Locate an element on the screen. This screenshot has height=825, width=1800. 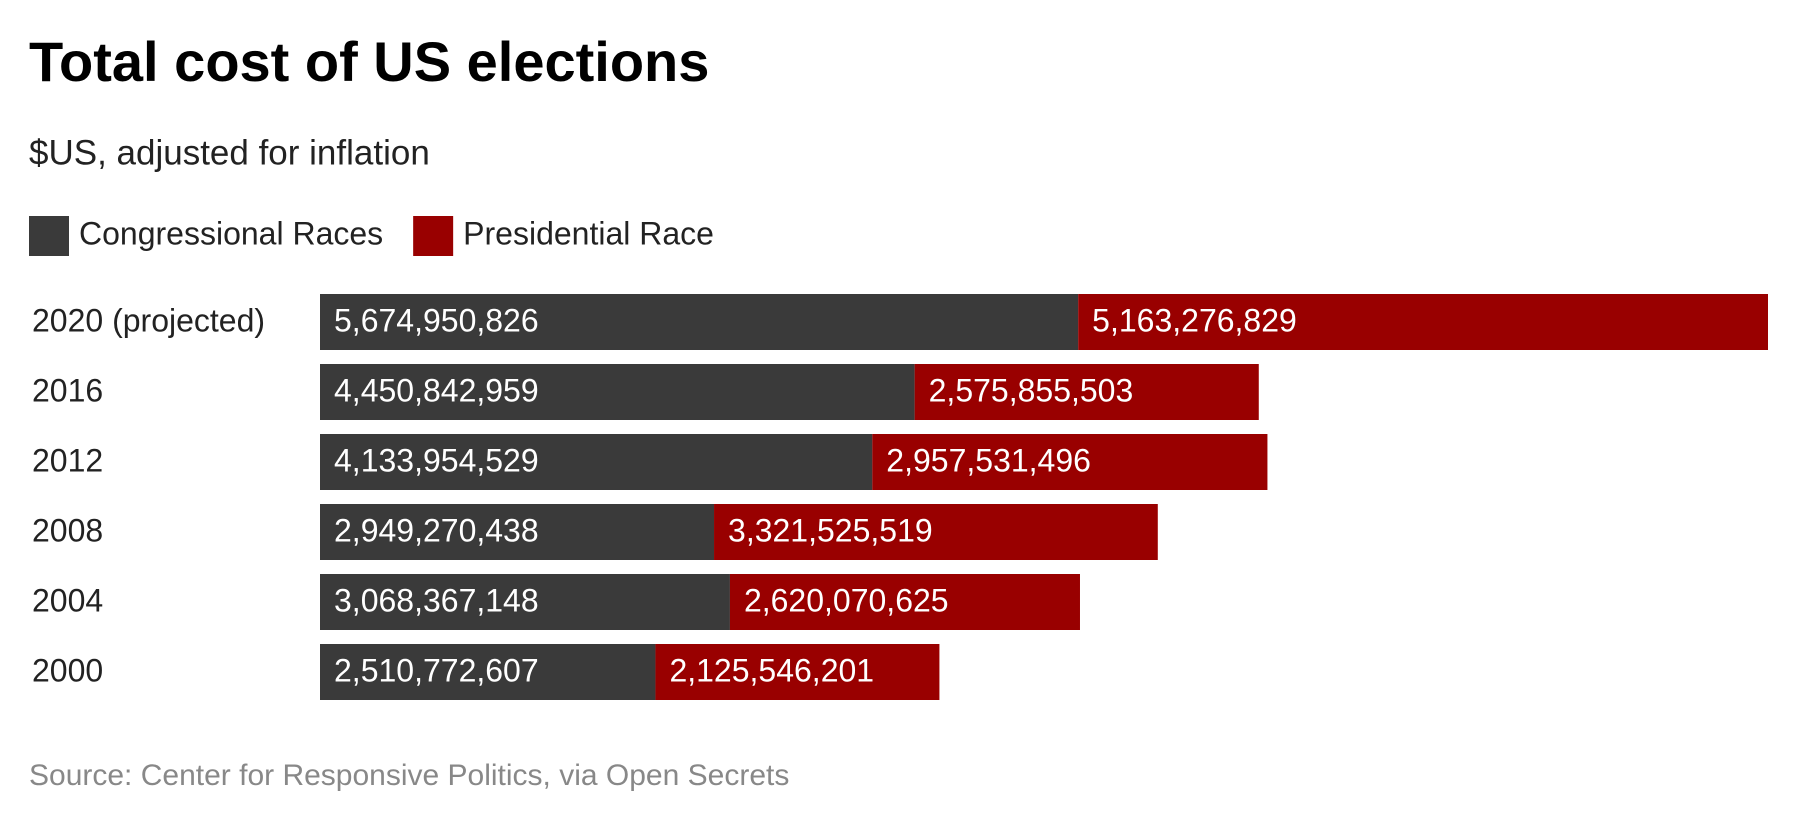
chart-subtitle: $US, adjusted for inflation is located at coordinates (229, 152).